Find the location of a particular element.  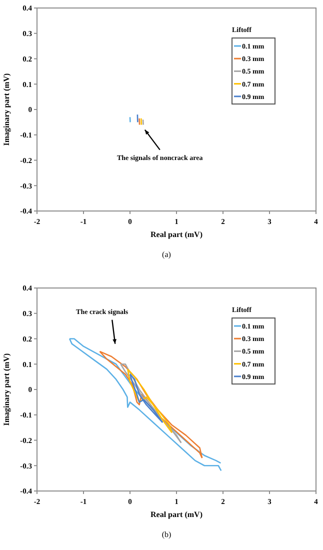

text: (a) is located at coordinates (167, 254).